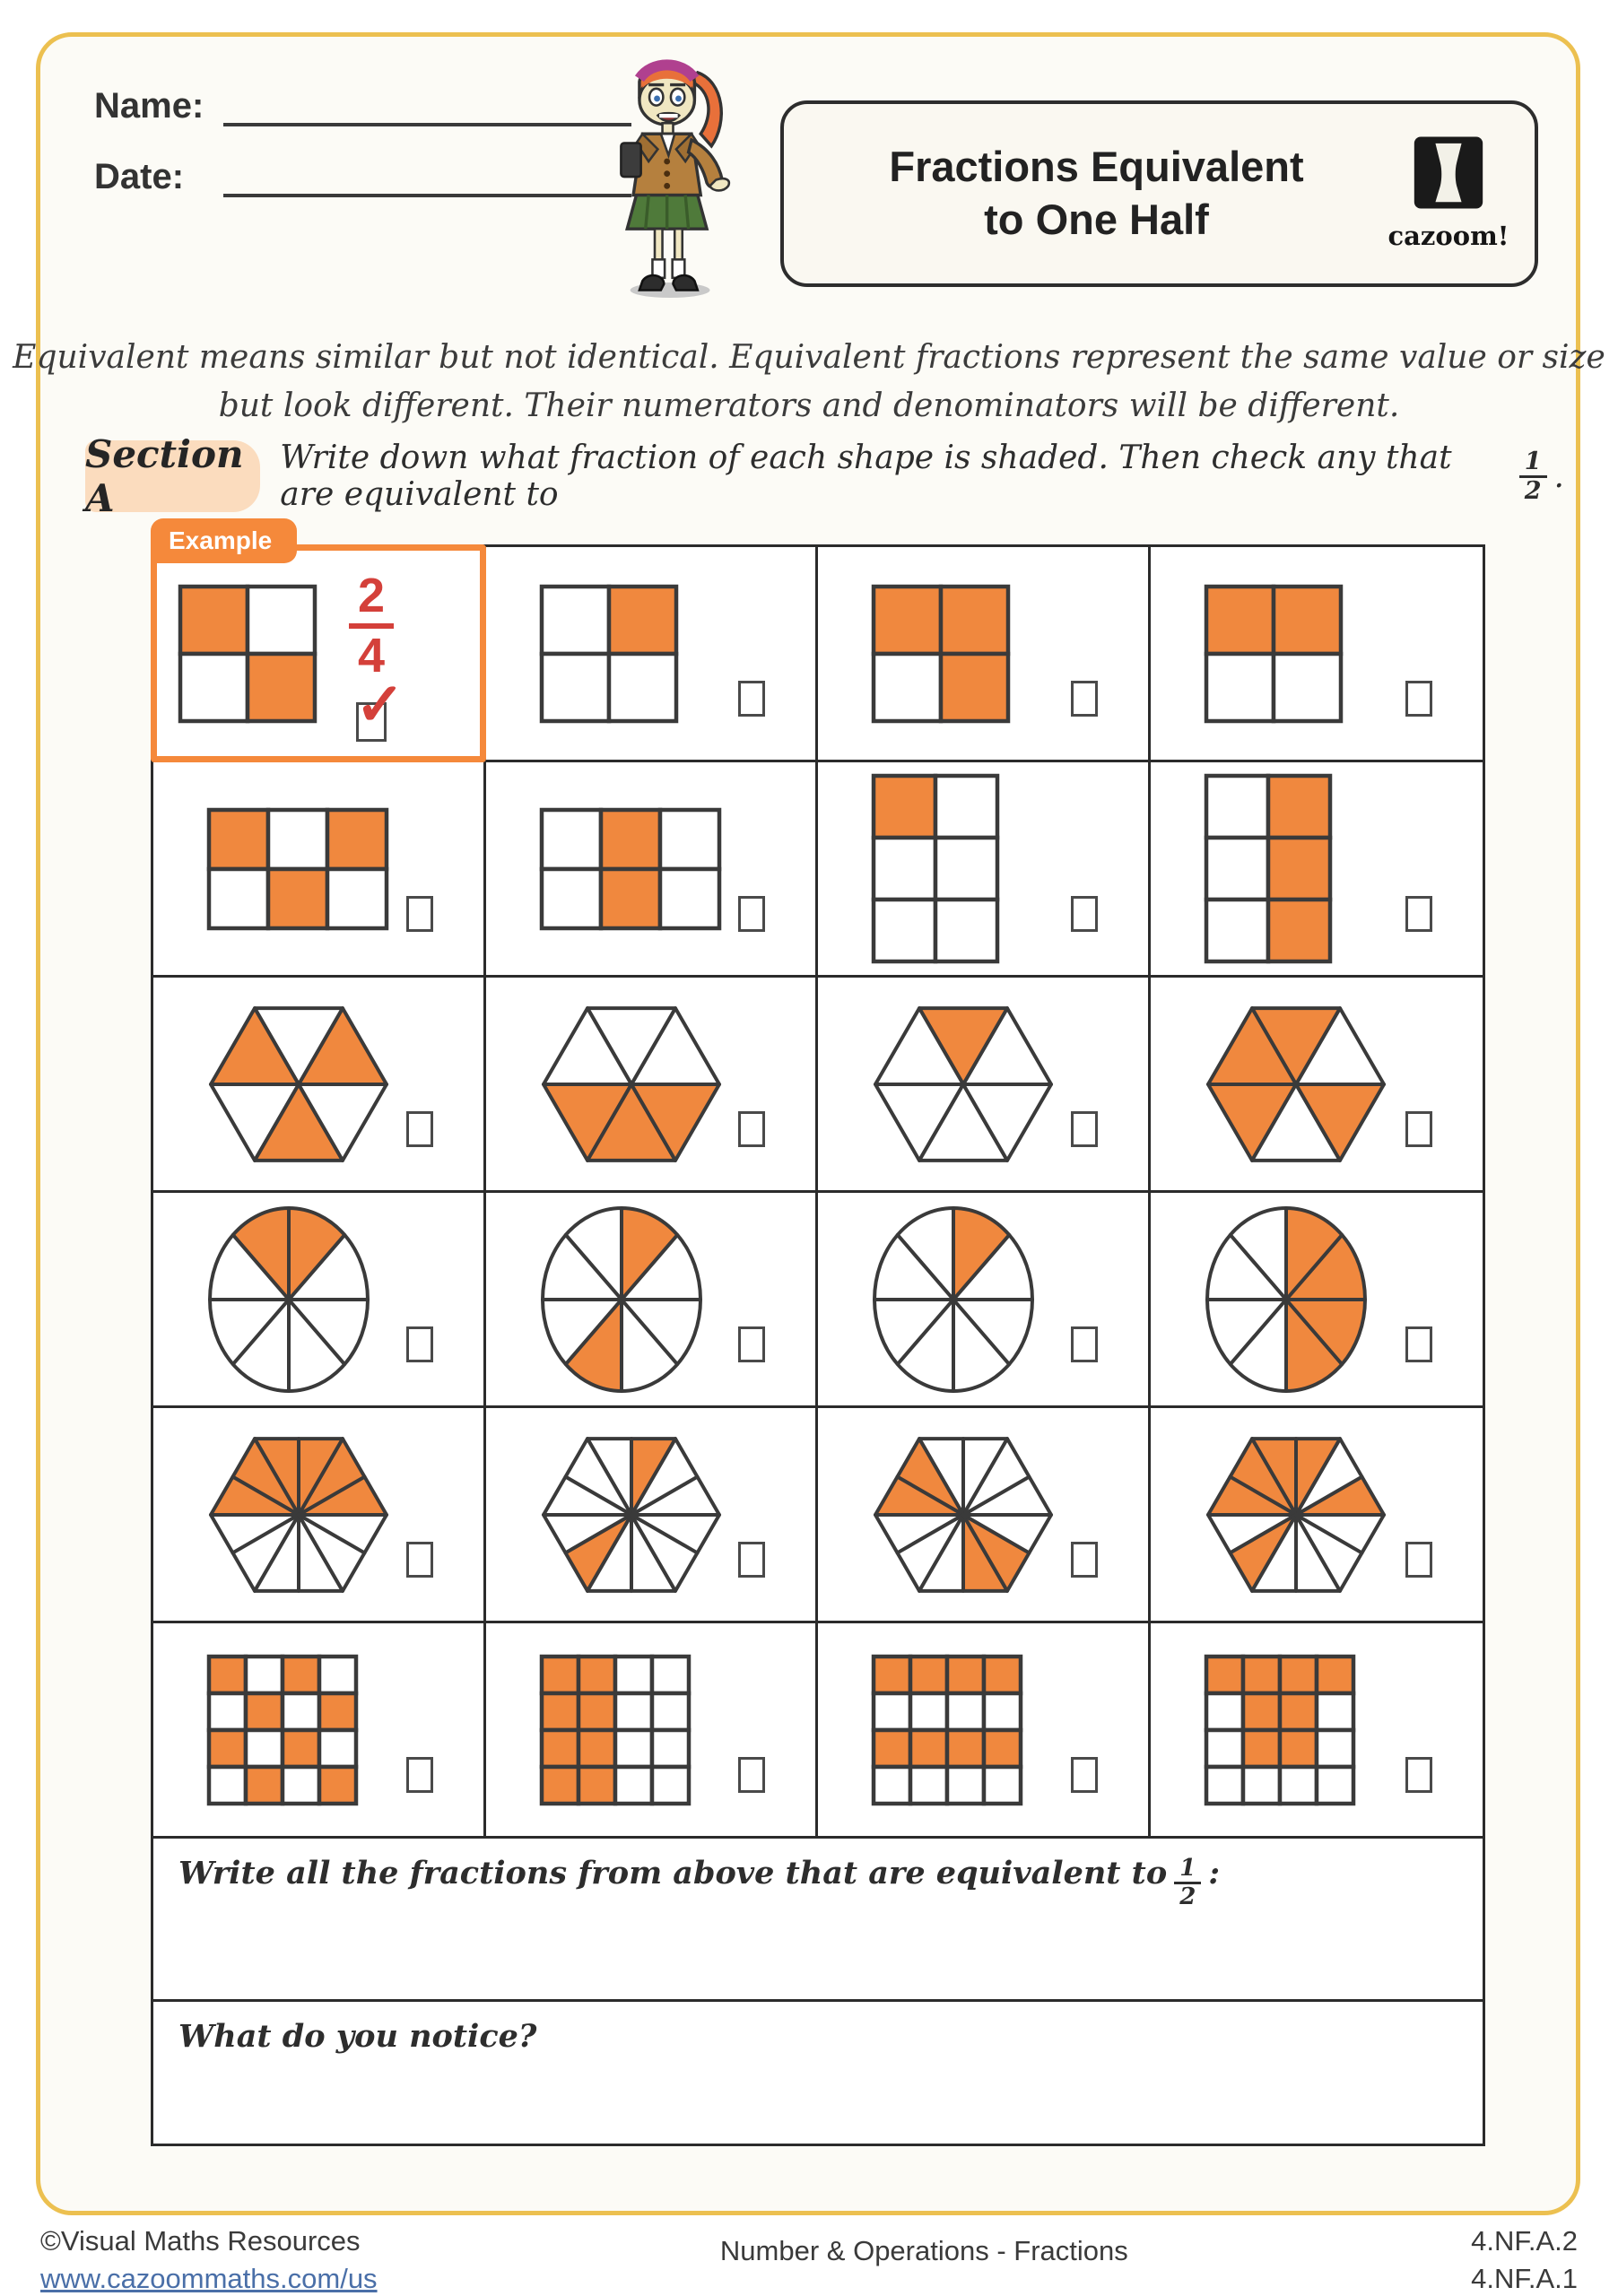  Describe the element at coordinates (357, 2036) in the screenshot. I see `notice-row: What do you notice?` at that location.